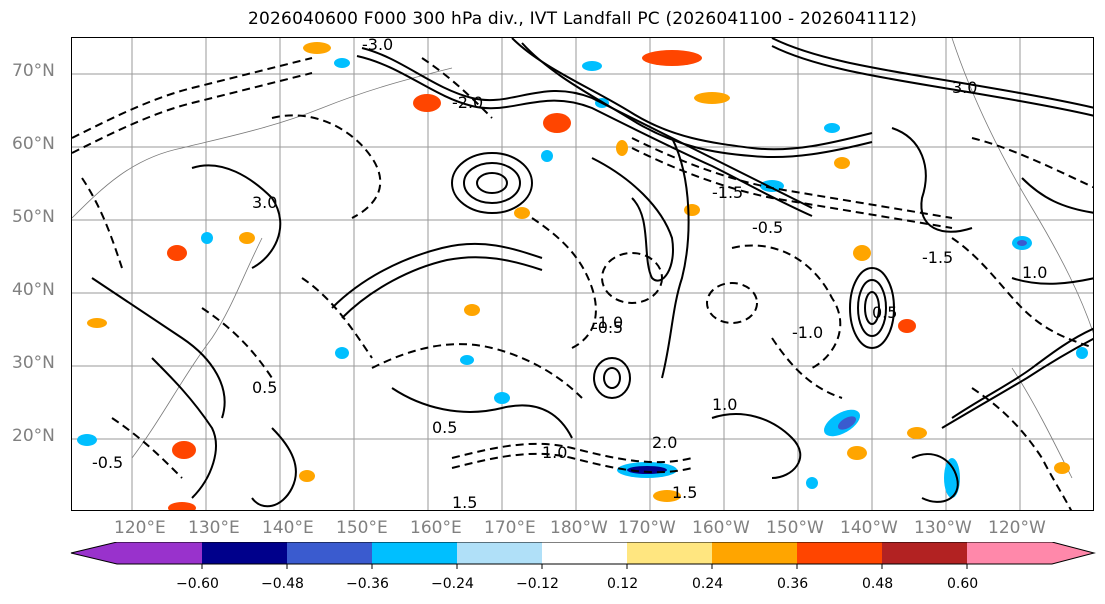 The height and width of the screenshot is (604, 1105). I want to click on colorbar-outline, so click(583, 553).